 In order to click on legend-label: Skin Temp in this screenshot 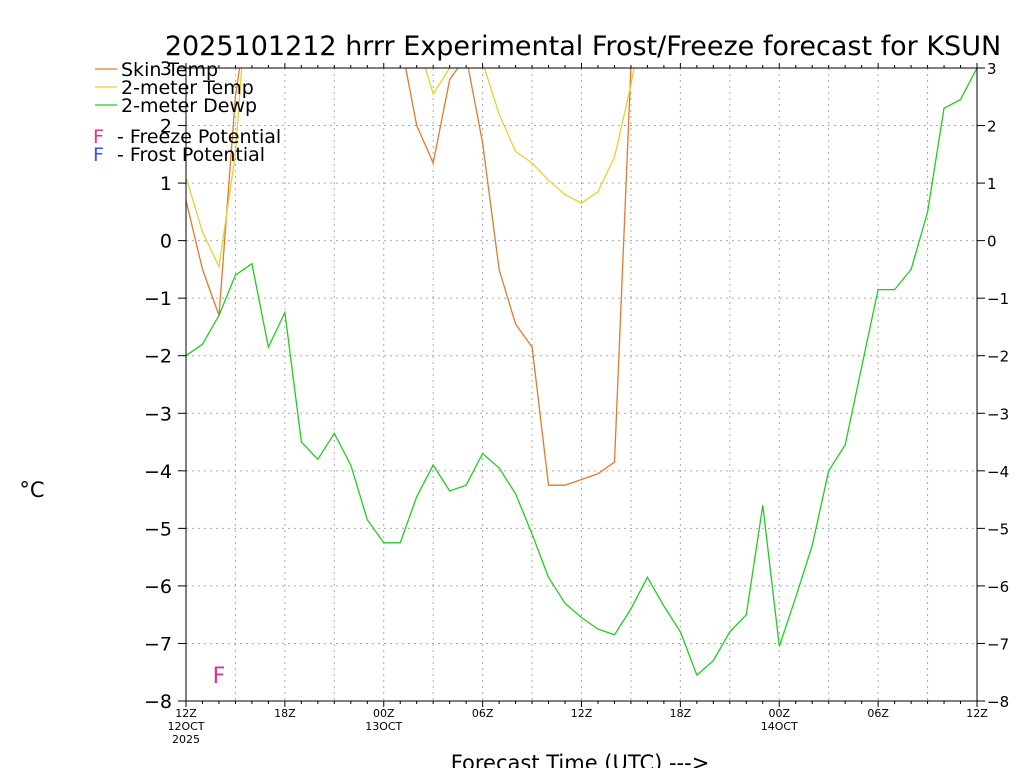, I will do `click(169, 70)`.